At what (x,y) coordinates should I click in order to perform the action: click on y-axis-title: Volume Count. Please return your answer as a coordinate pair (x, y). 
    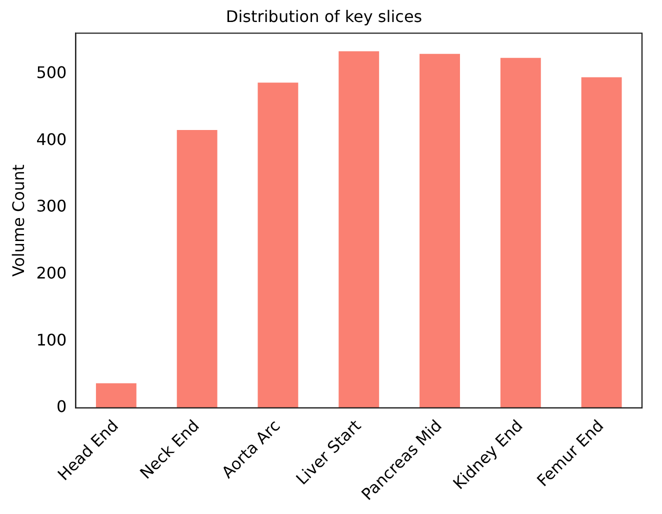
    Looking at the image, I should click on (18, 220).